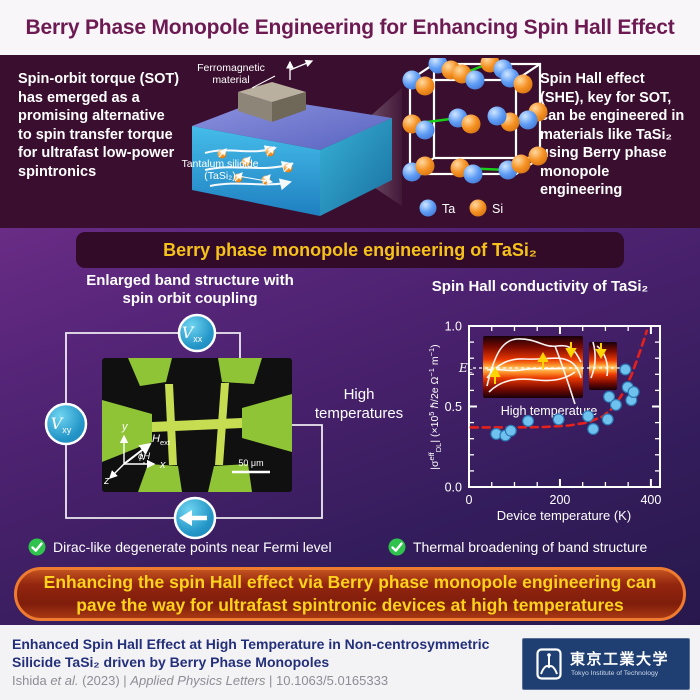  What do you see at coordinates (448, 209) in the screenshot?
I see `ta-legend-label: Ta` at bounding box center [448, 209].